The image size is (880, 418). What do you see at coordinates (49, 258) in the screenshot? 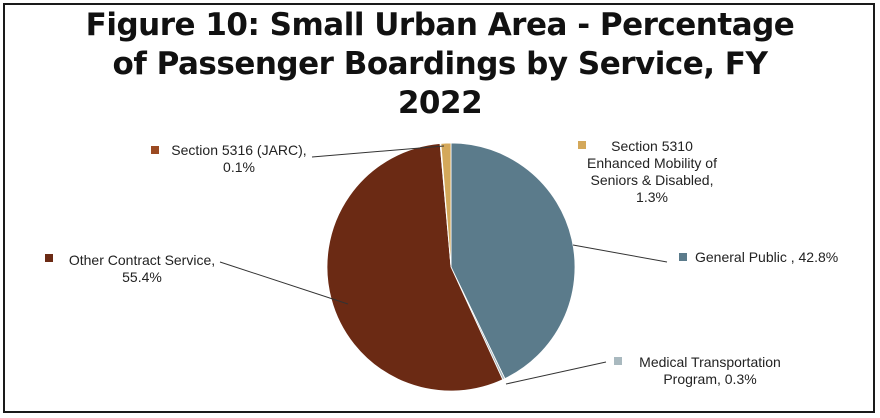
I see `legend-key-other-contract-service` at bounding box center [49, 258].